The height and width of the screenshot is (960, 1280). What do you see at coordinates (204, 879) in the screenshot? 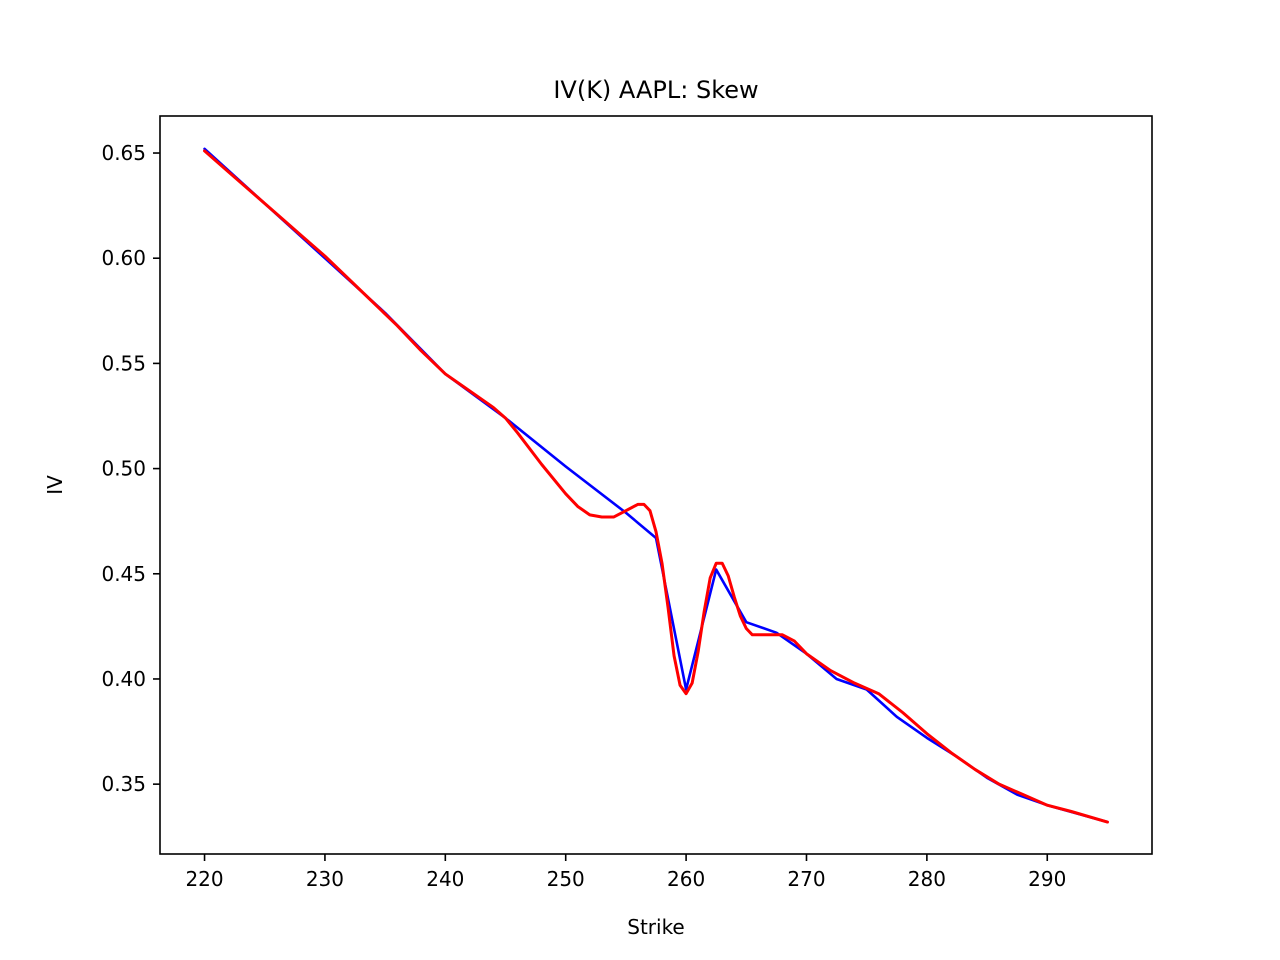
I see `x-tick-label: 220` at bounding box center [204, 879].